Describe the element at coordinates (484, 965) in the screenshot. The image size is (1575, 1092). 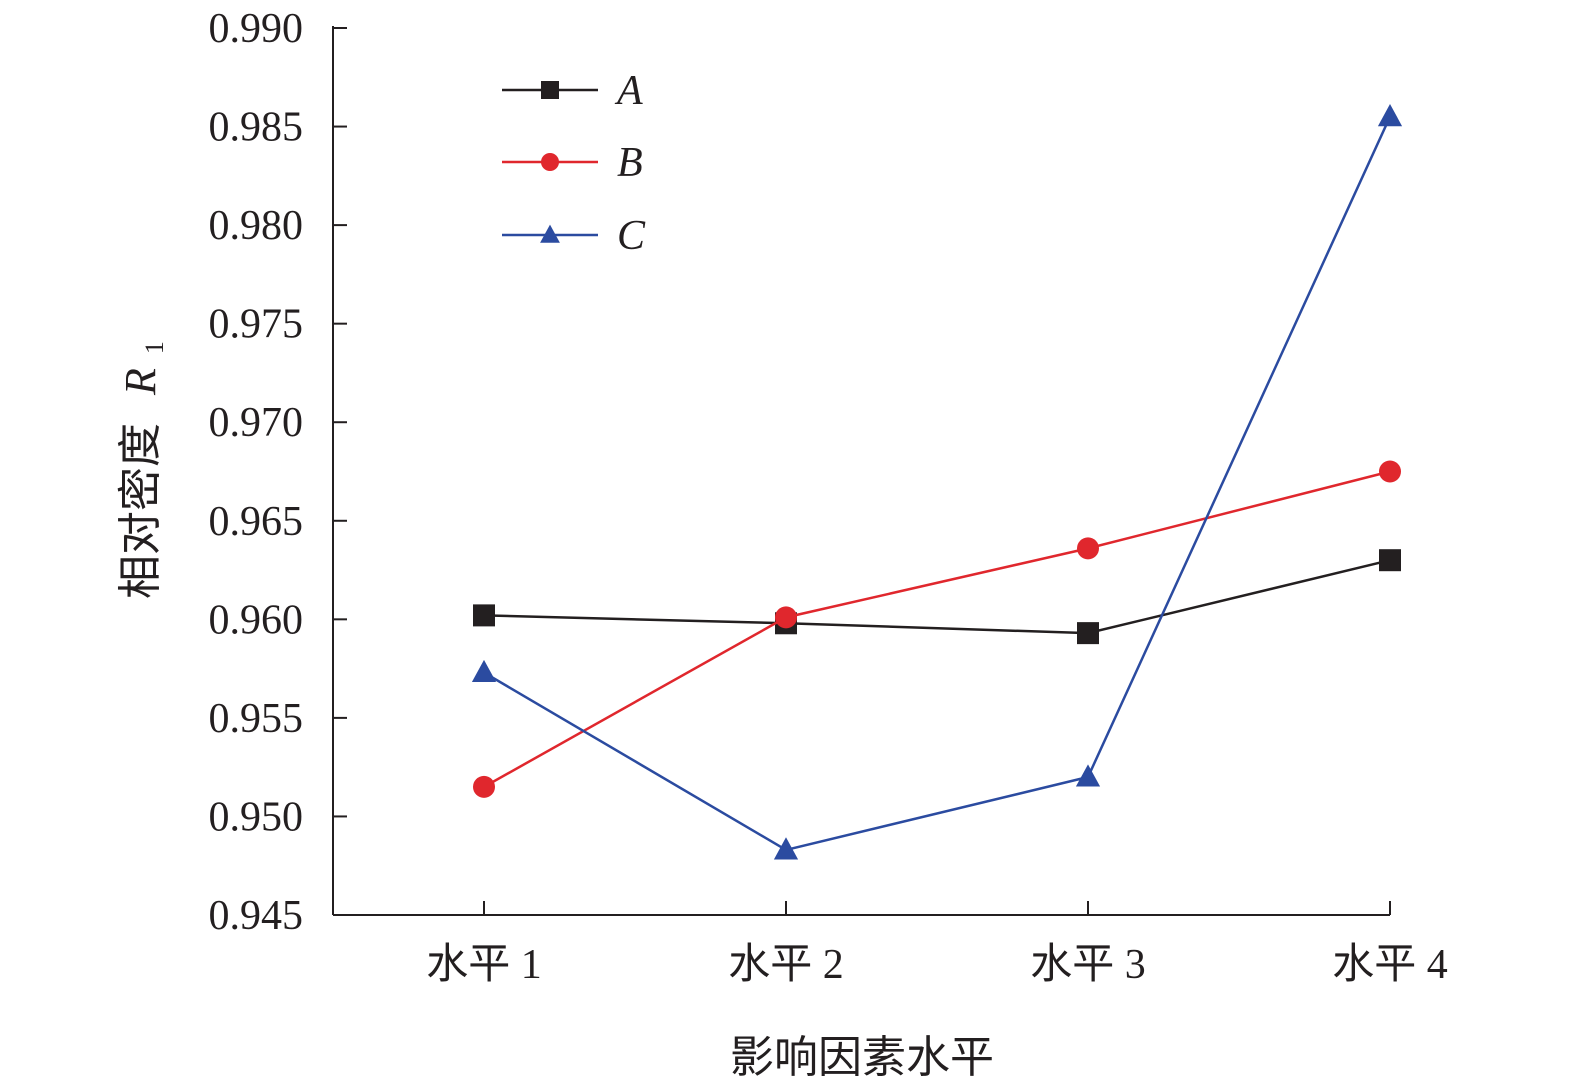
I see `x-tick-label: 水平 1` at that location.